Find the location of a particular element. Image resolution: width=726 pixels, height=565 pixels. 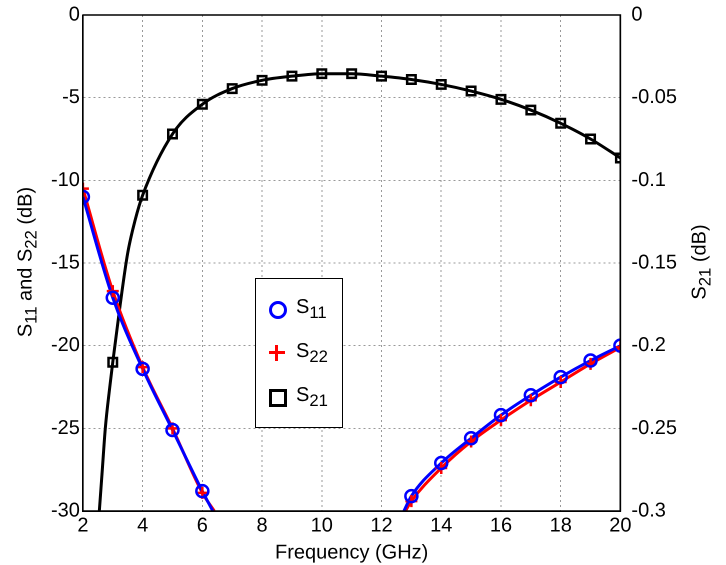

x-tick-label: 20 is located at coordinates (620, 525).